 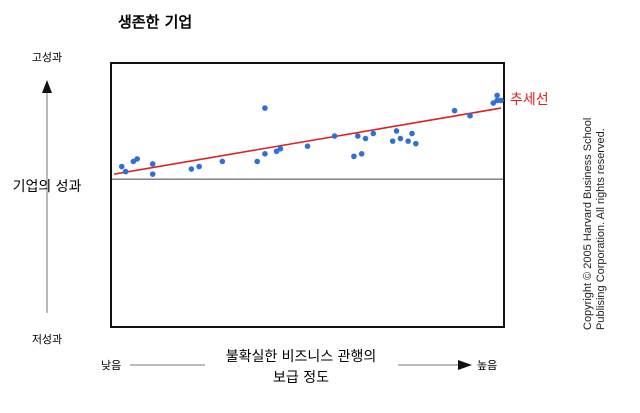 I want to click on x-low-label: 낮음, so click(x=111, y=365).